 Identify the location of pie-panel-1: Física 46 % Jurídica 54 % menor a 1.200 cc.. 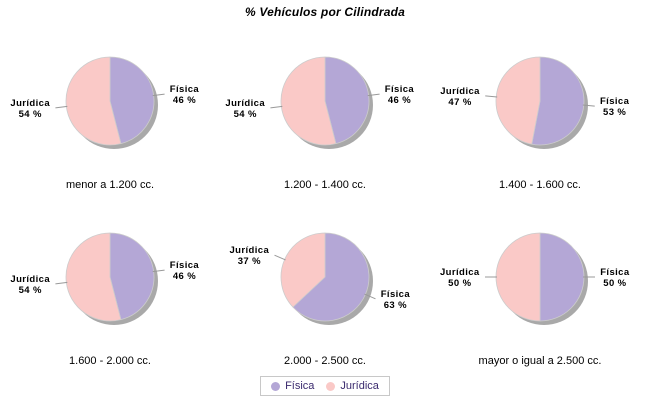
(110, 111).